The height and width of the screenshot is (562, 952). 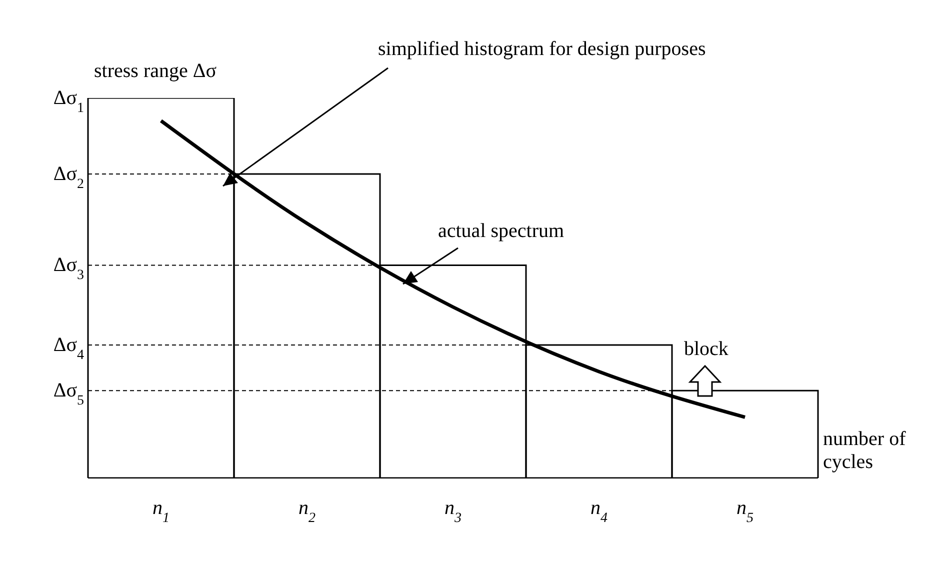 I want to click on text: Δσ$_{5}$, so click(x=68, y=394).